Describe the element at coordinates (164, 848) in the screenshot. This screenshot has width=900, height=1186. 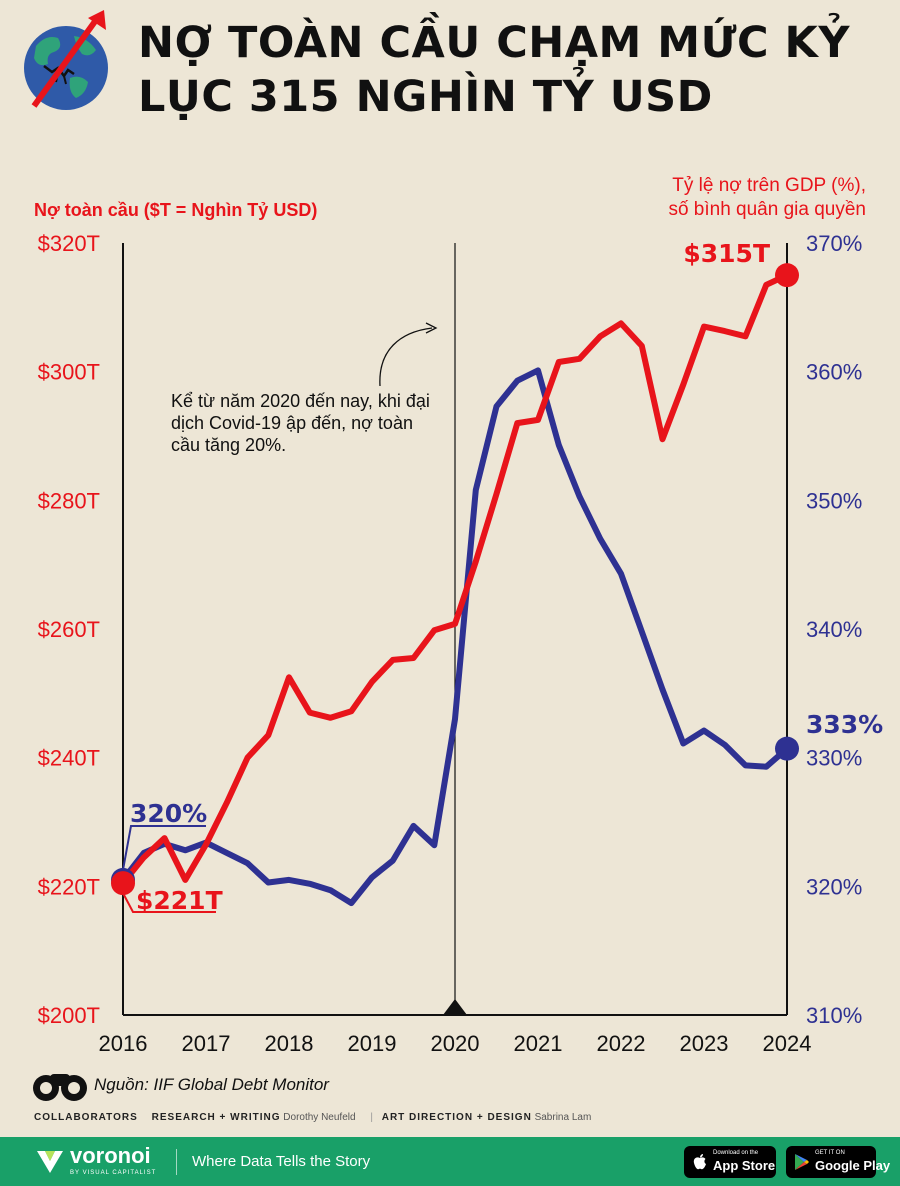
I see `start-gdp-callout-line` at that location.